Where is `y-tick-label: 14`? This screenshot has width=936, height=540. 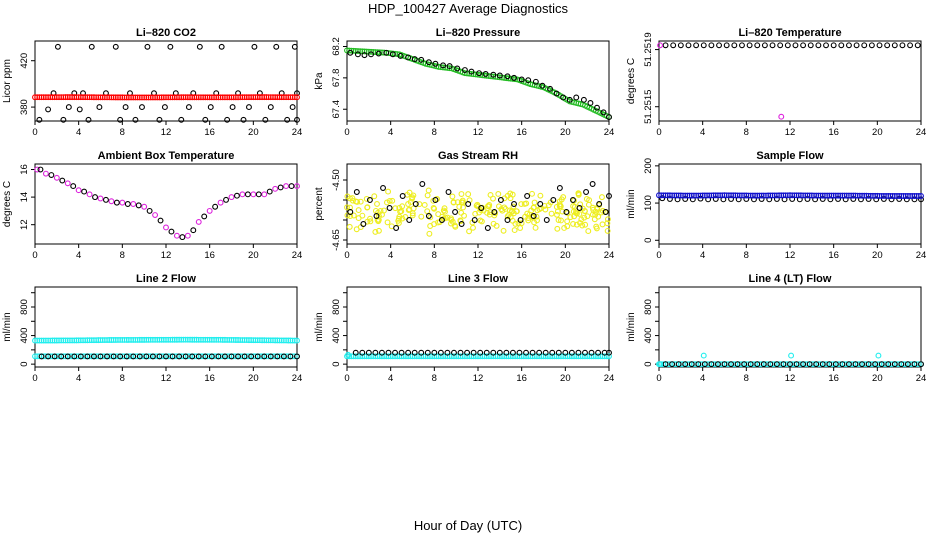
y-tick-label: 14 is located at coordinates (24, 197).